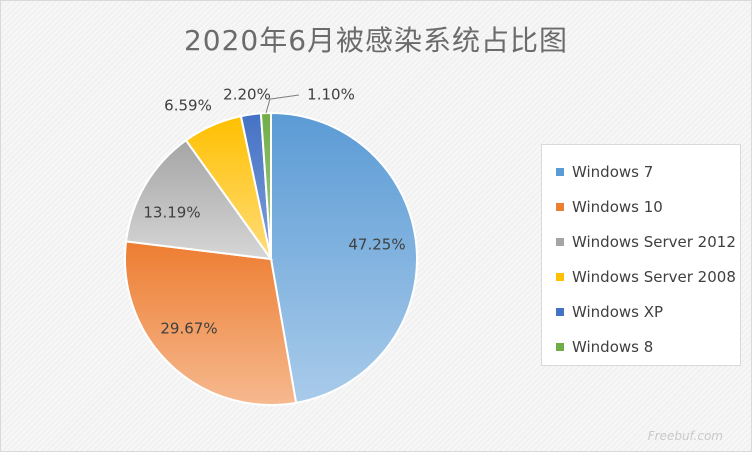 The width and height of the screenshot is (752, 452). What do you see at coordinates (188, 106) in the screenshot?
I see `data-label: 6.59%` at bounding box center [188, 106].